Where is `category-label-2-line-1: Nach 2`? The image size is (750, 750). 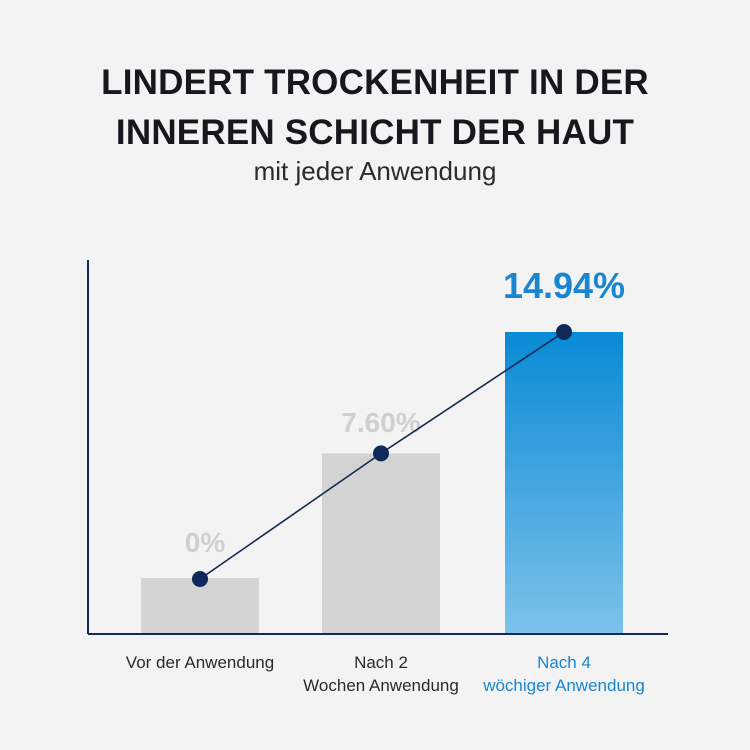 category-label-2-line-1: Nach 2 is located at coordinates (381, 662).